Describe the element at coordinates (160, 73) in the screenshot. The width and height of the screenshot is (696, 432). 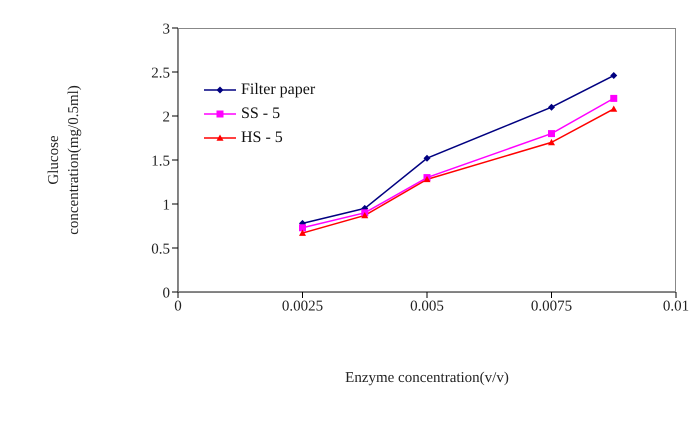
I see `y-tick-label: 2.5` at that location.